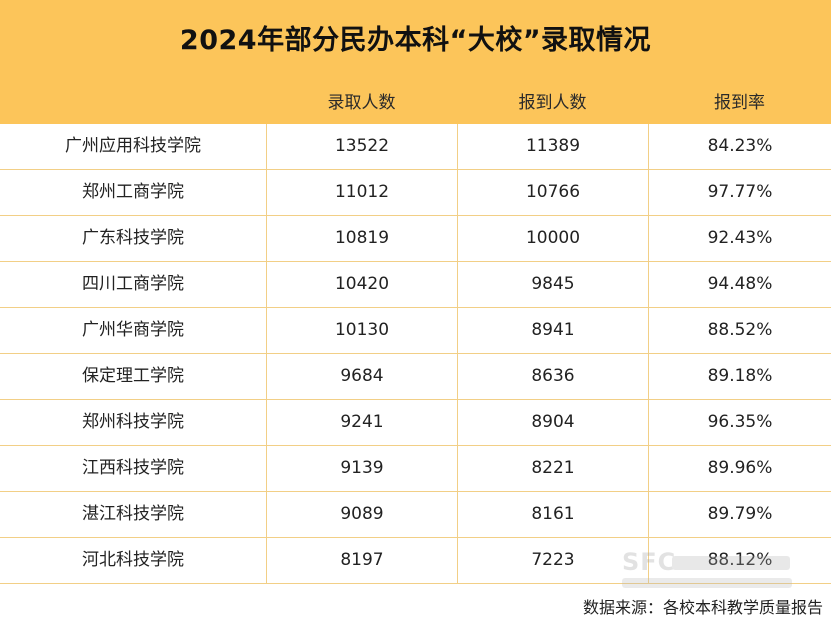 Image resolution: width=831 pixels, height=631 pixels. What do you see at coordinates (361, 103) in the screenshot?
I see `column-header-admitted: 录取人数` at bounding box center [361, 103].